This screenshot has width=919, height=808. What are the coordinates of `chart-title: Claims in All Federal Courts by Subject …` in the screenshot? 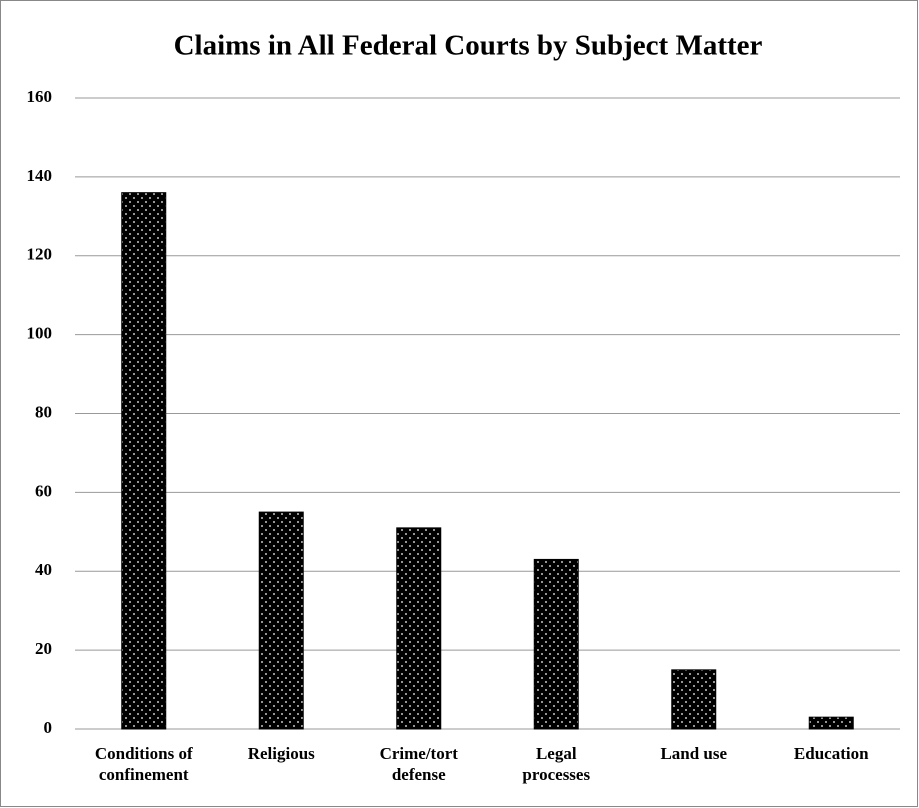 It's located at (468, 46).